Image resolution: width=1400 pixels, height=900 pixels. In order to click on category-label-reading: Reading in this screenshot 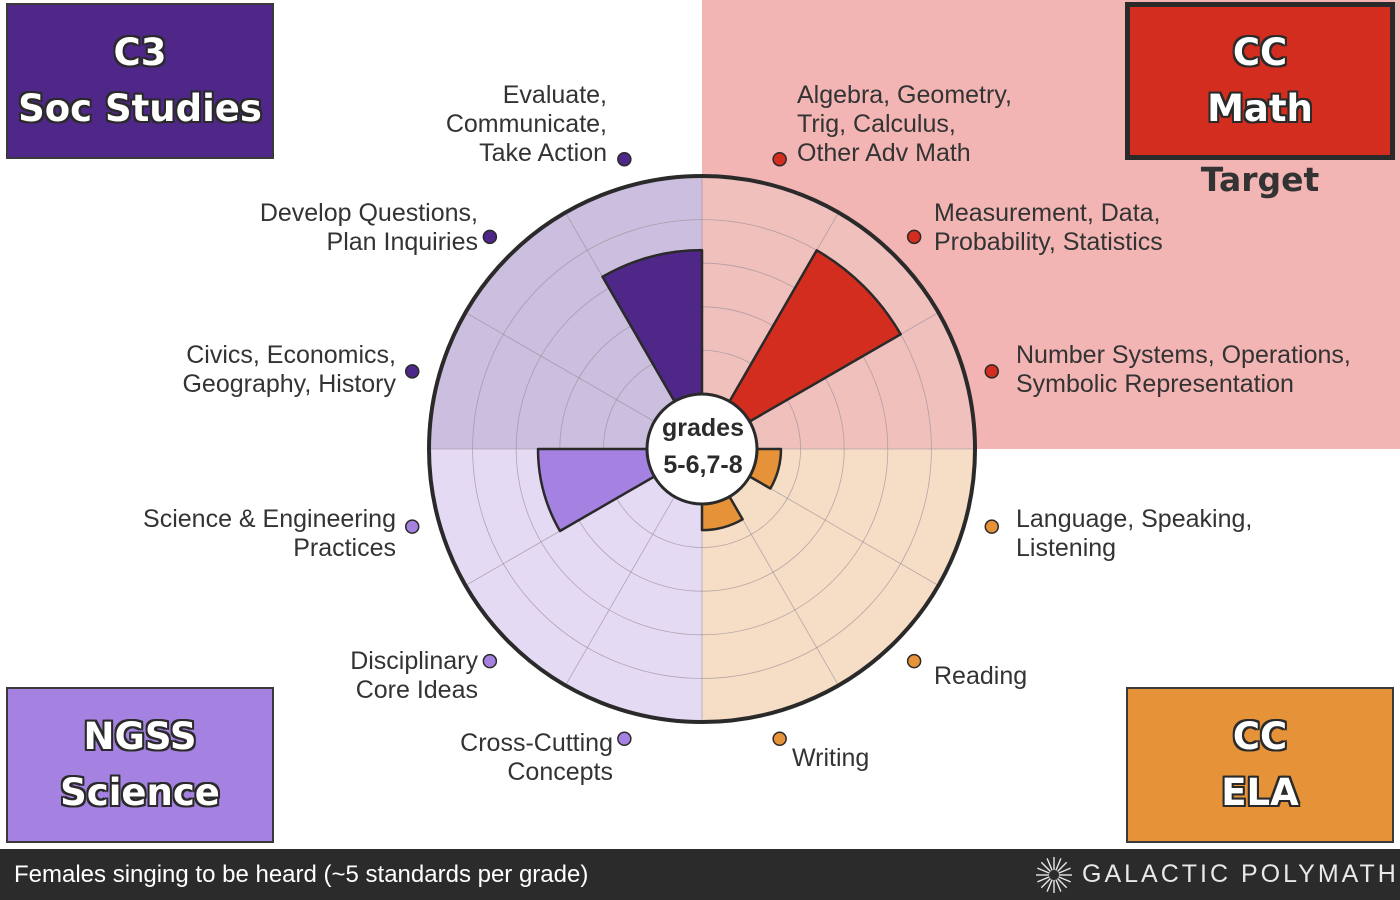, I will do `click(981, 676)`.